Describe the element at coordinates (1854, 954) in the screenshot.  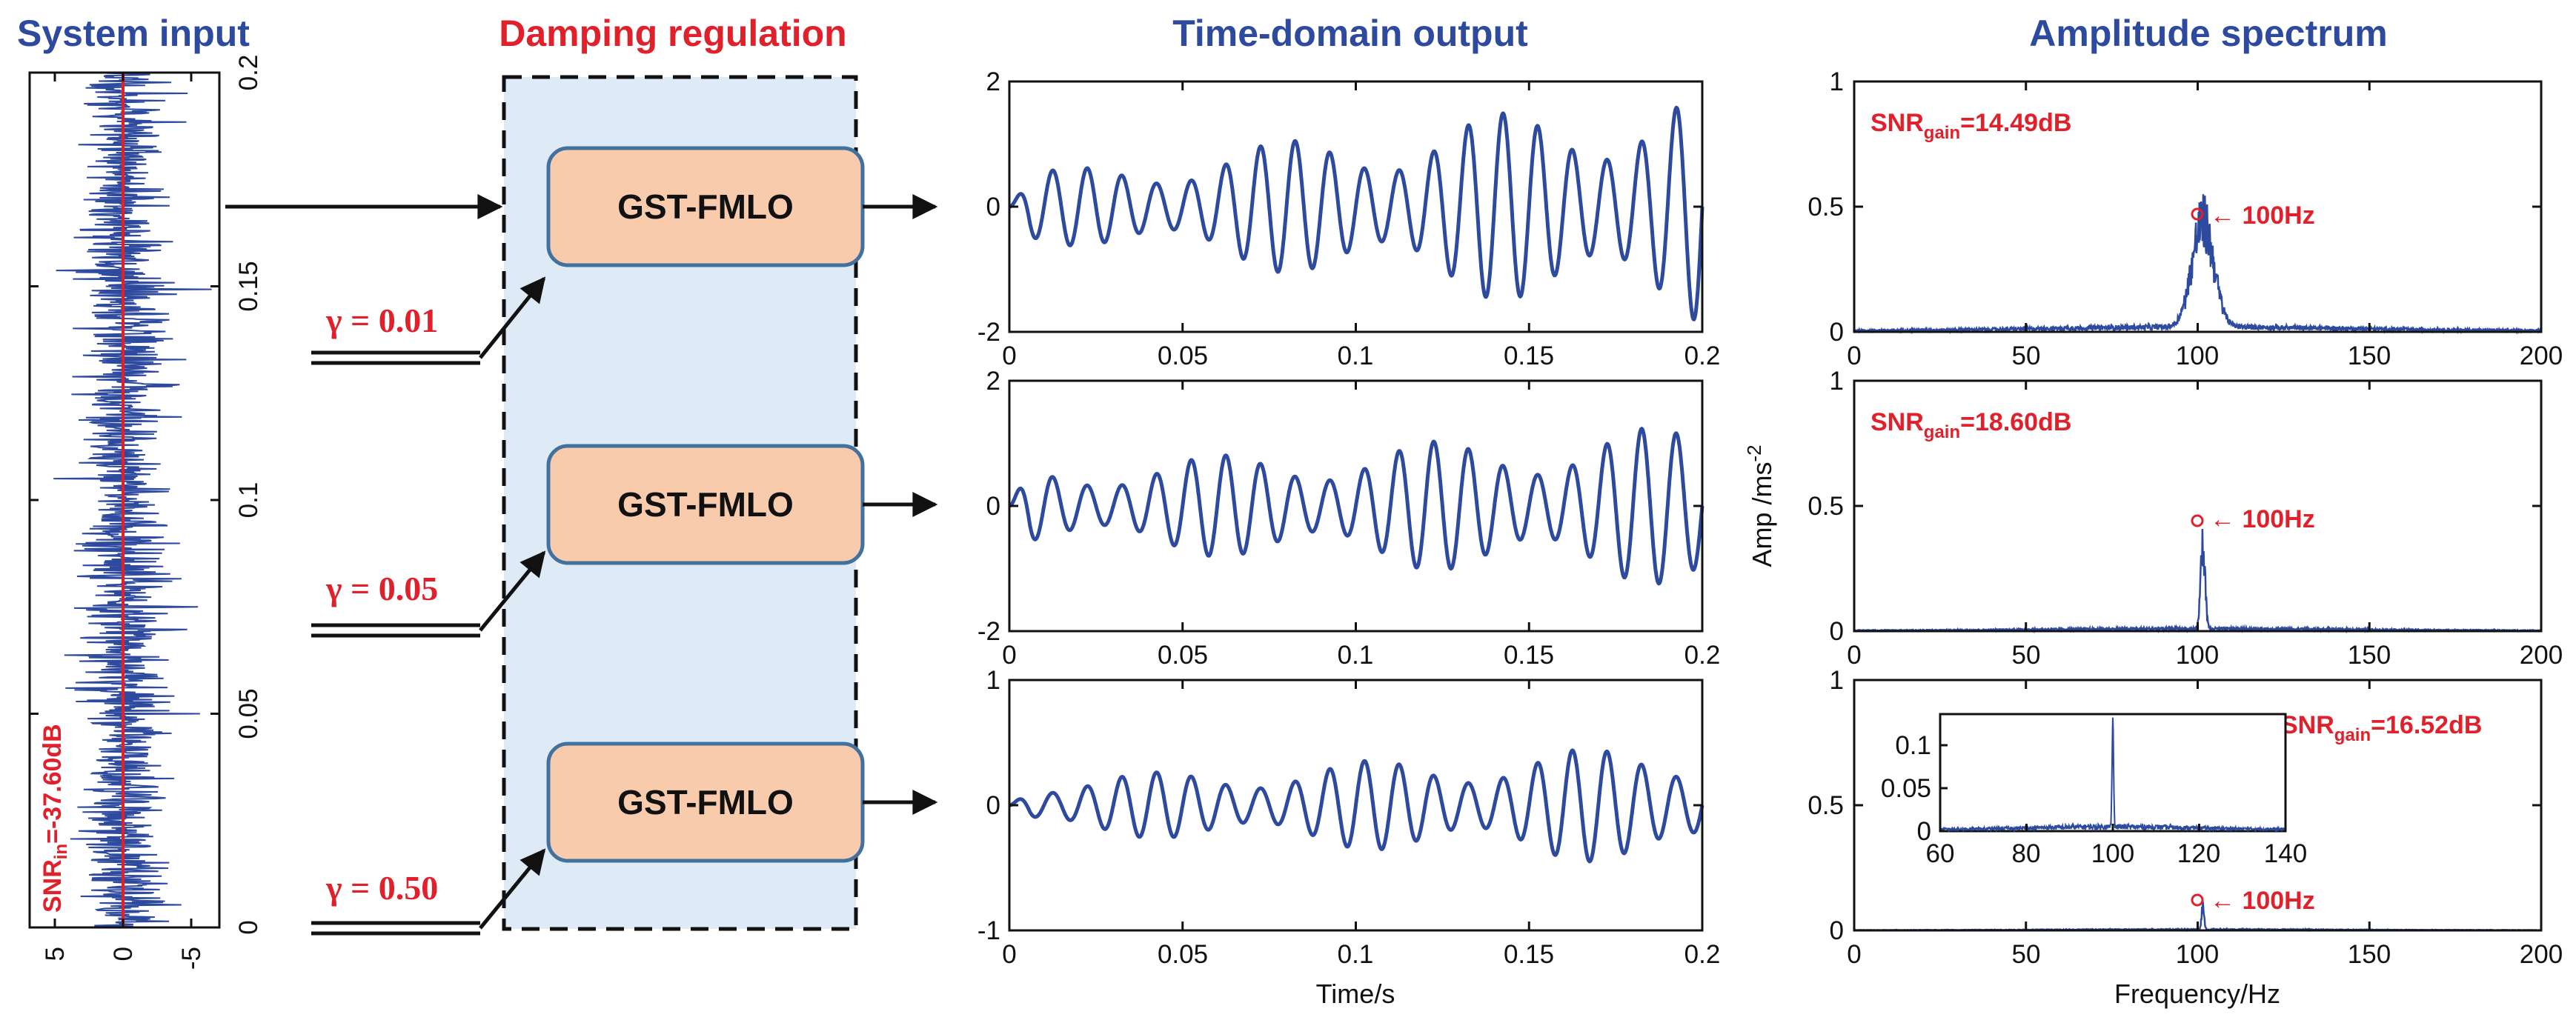
I see `spec3-xtick-0: 0` at that location.